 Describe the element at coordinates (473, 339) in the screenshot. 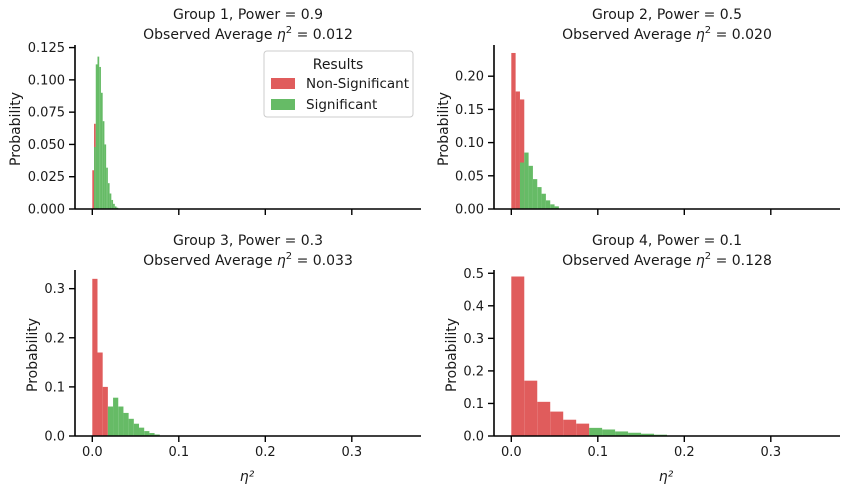

I see `panel-4-ytick-label-3: 0.3` at that location.